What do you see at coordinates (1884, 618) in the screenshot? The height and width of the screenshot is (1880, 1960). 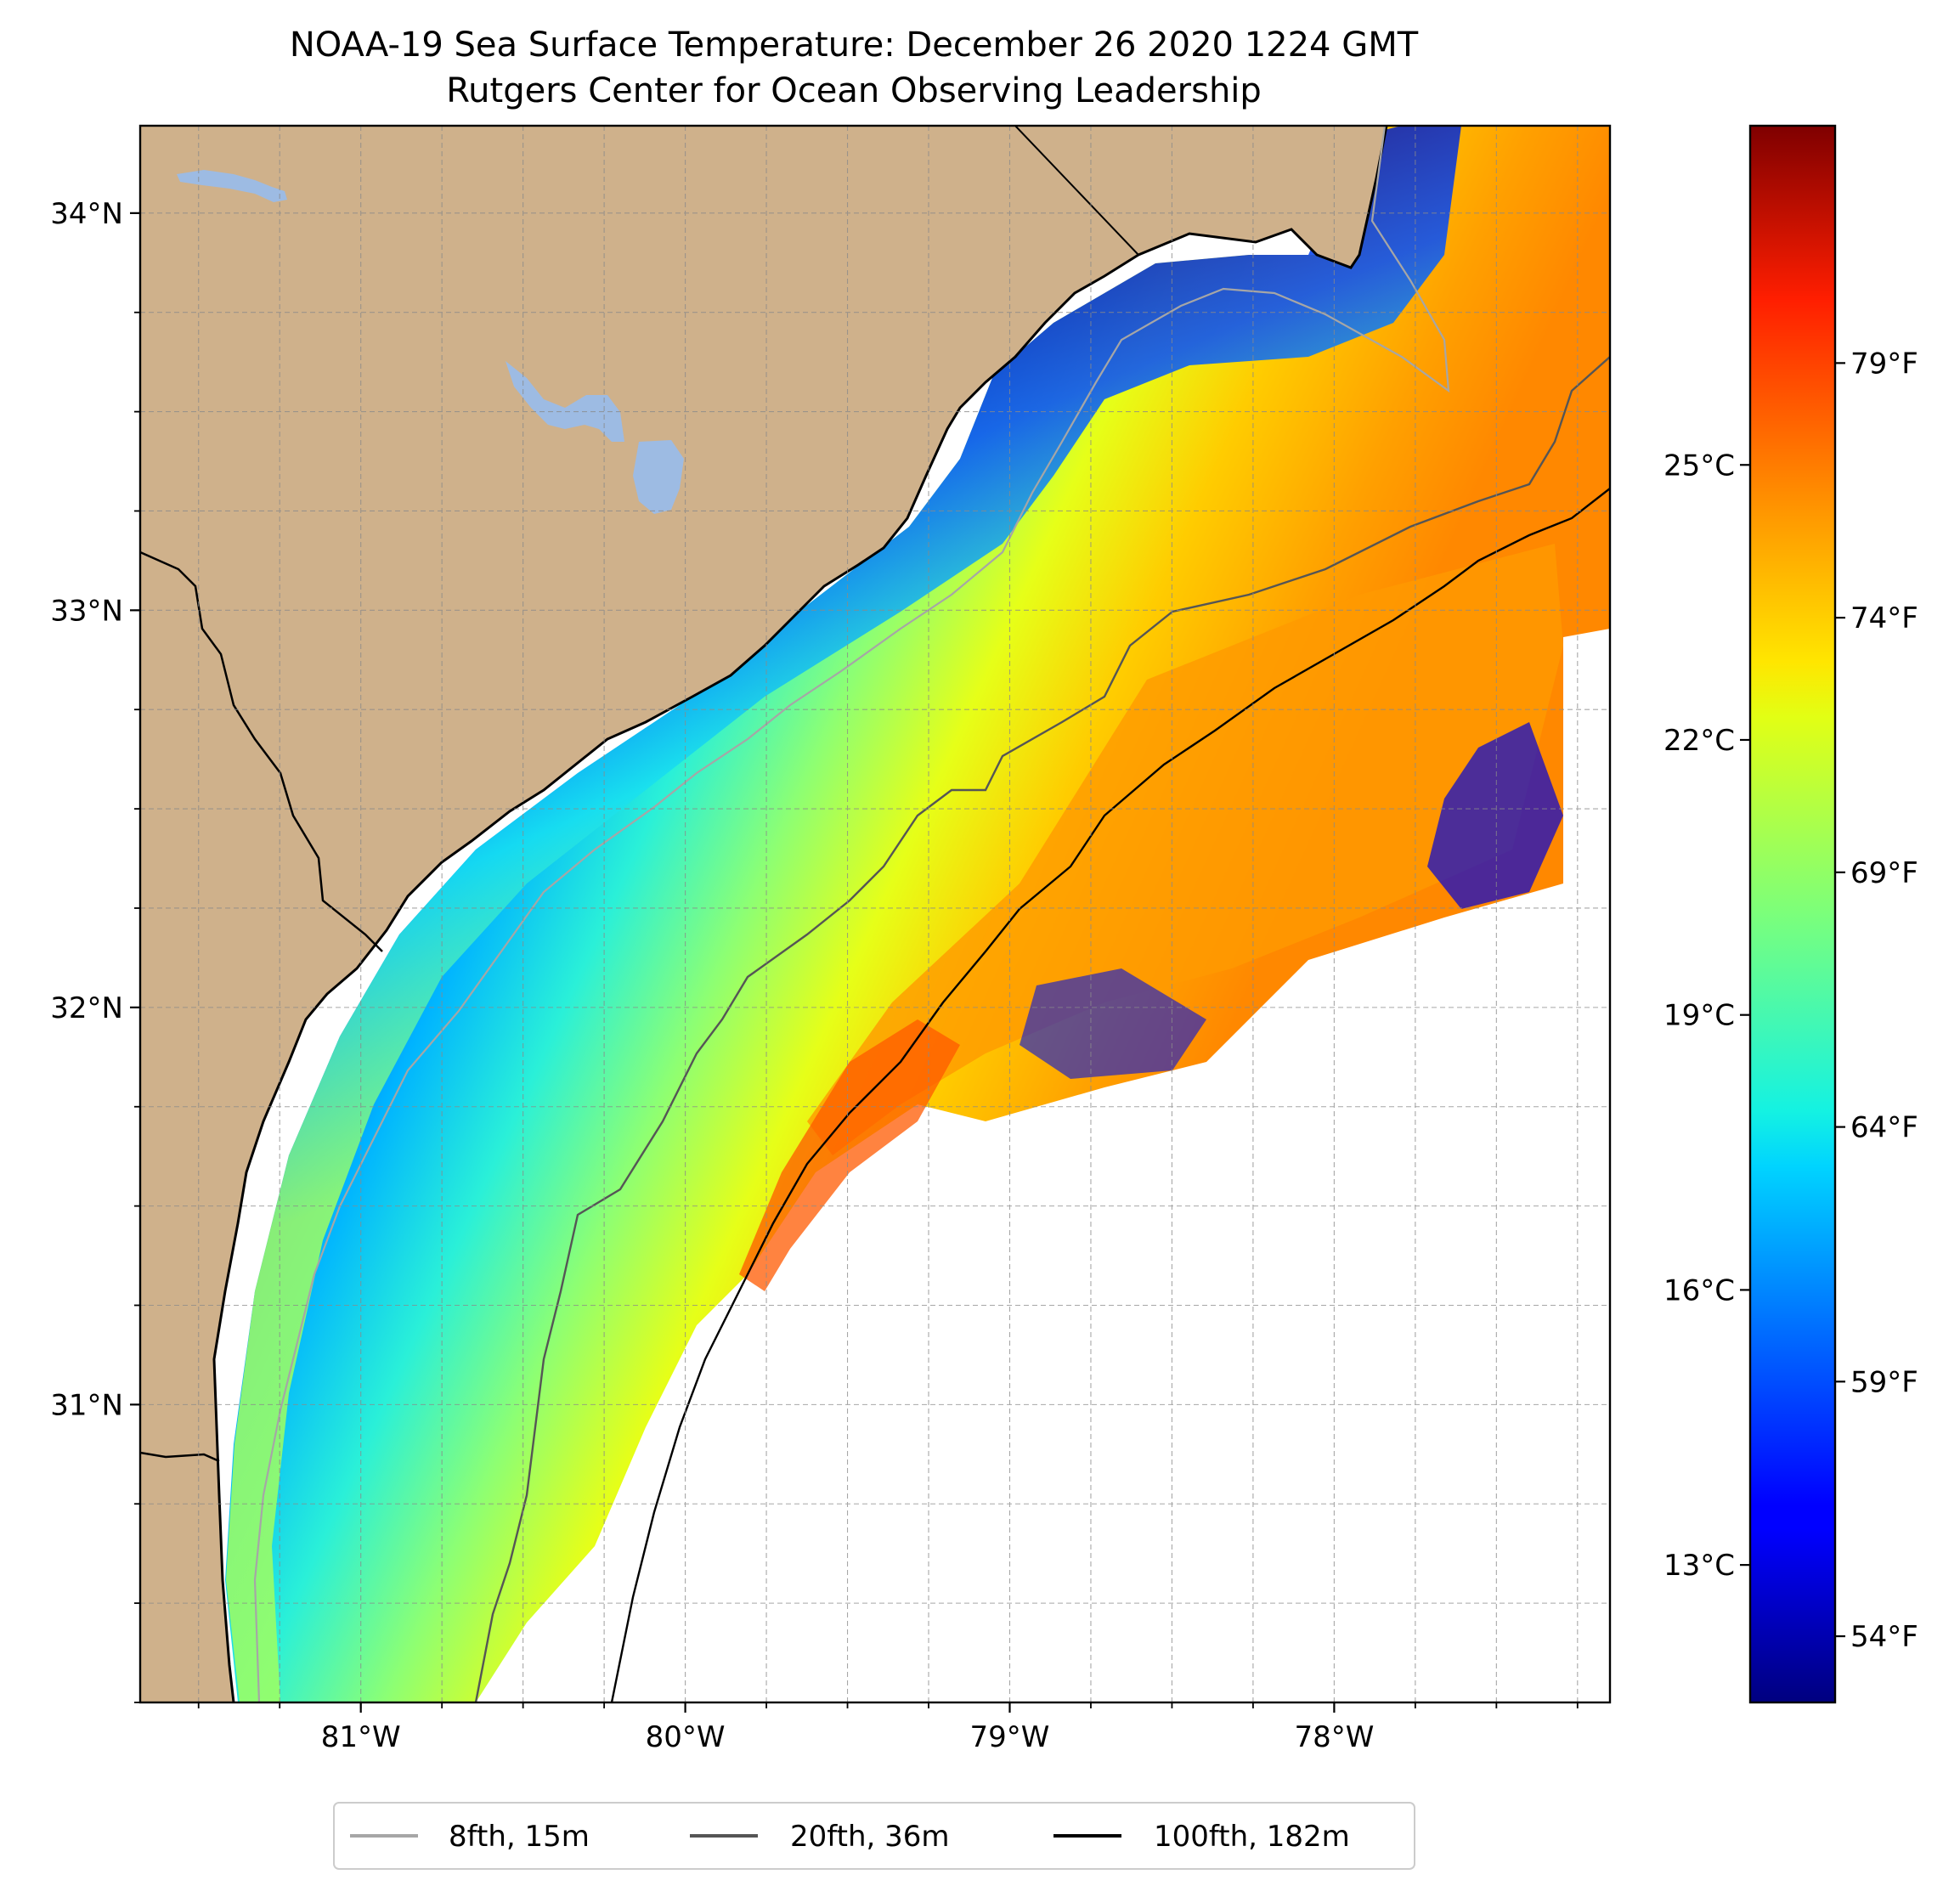 I see `colorbar-fahrenheit-label: 74°F` at bounding box center [1884, 618].